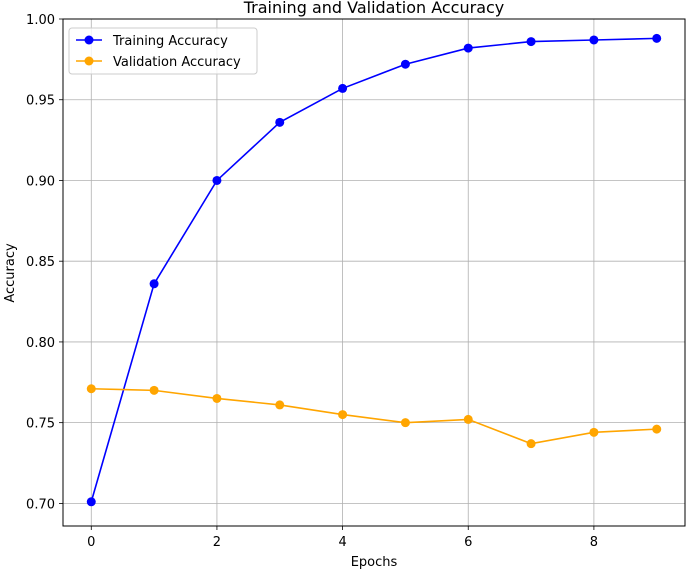  Describe the element at coordinates (217, 542) in the screenshot. I see `x-tick-label: 2` at that location.